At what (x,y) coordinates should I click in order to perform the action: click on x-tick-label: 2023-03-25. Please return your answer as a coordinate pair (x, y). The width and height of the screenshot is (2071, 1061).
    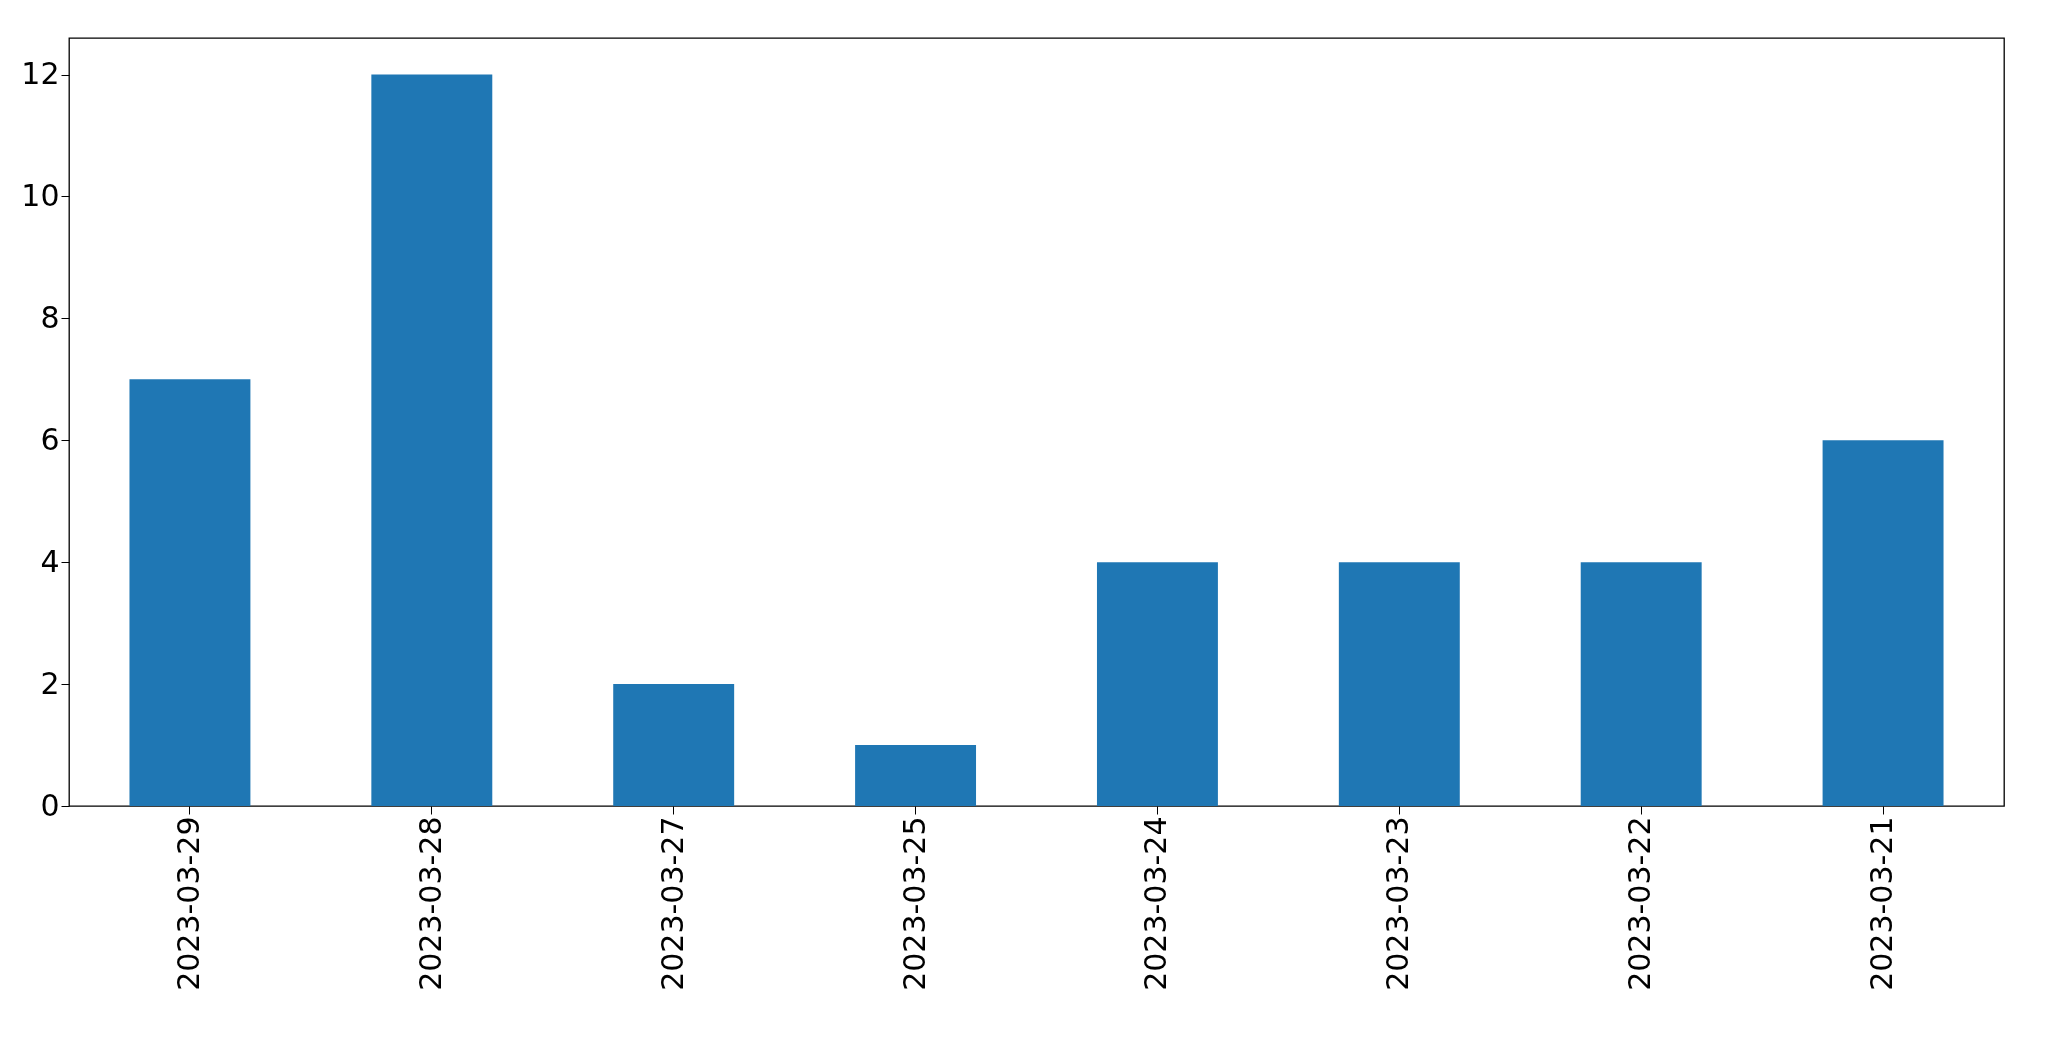
    Looking at the image, I should click on (914, 903).